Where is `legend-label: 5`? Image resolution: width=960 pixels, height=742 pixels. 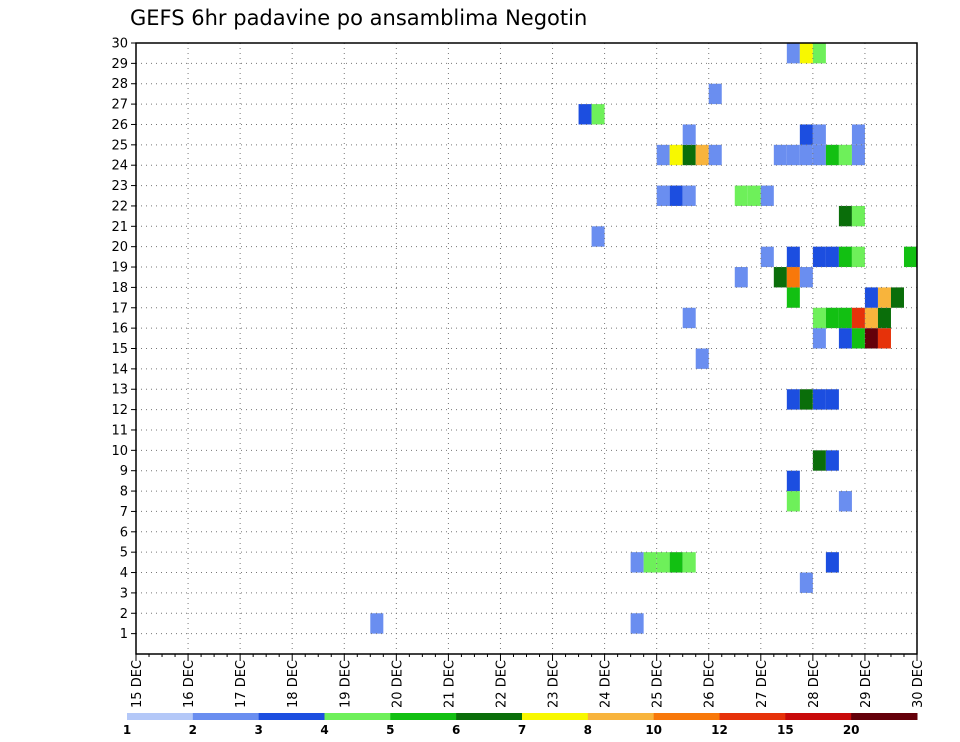 legend-label: 5 is located at coordinates (390, 730).